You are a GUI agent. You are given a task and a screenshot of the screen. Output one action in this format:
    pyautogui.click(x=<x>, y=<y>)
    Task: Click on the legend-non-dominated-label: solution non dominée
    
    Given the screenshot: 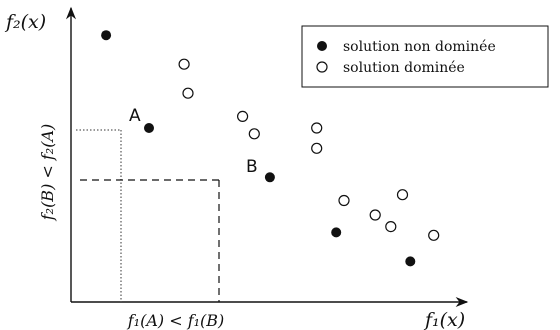 What is the action you would take?
    pyautogui.click(x=419, y=47)
    